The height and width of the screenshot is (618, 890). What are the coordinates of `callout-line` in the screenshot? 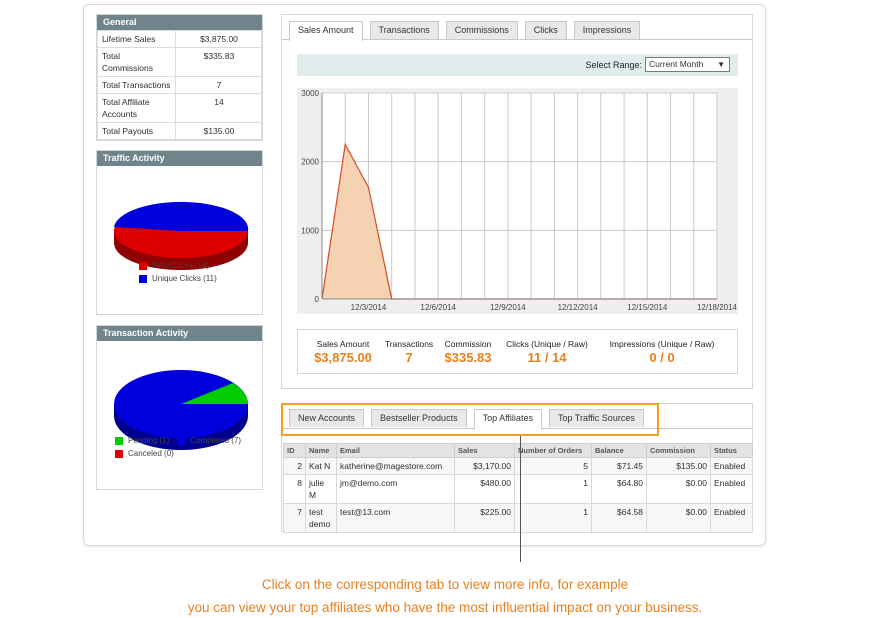 It's located at (520, 499).